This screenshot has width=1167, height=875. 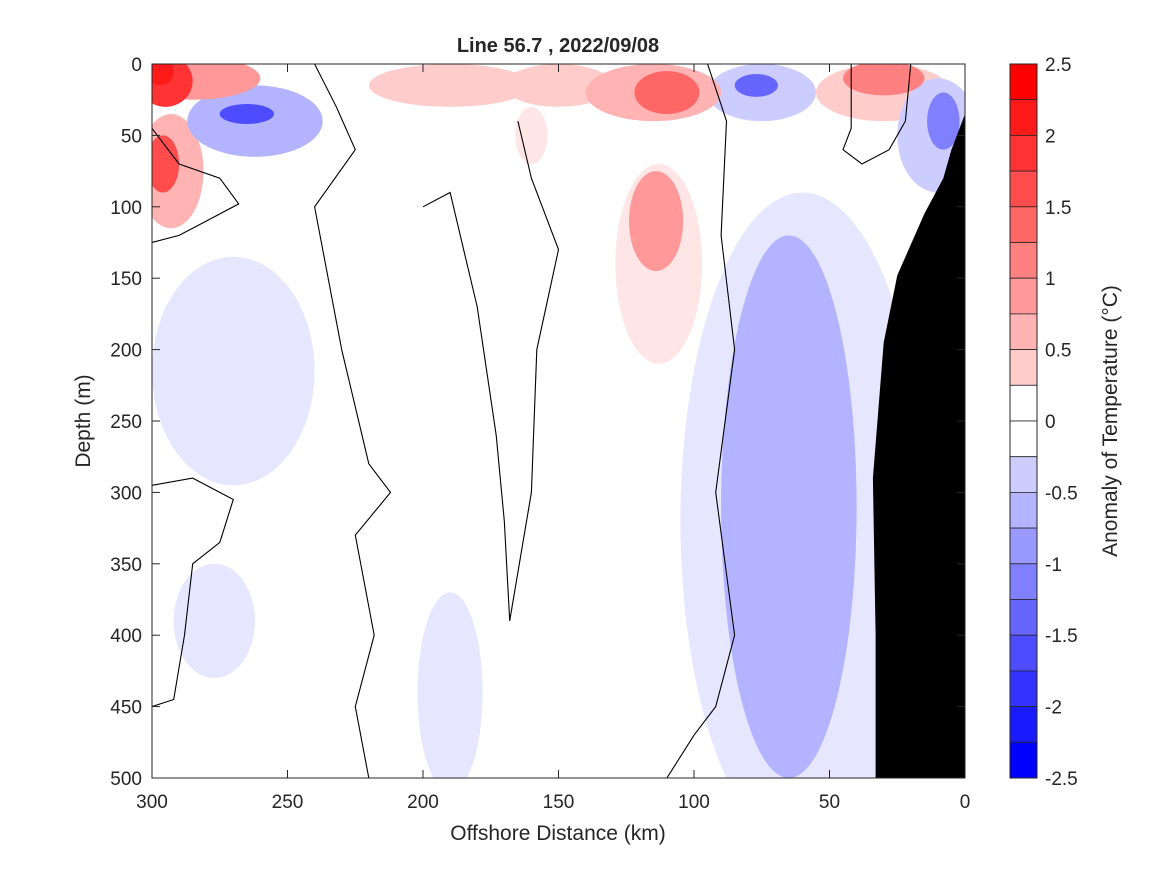 What do you see at coordinates (829, 802) in the screenshot?
I see `x-tick-label: 50` at bounding box center [829, 802].